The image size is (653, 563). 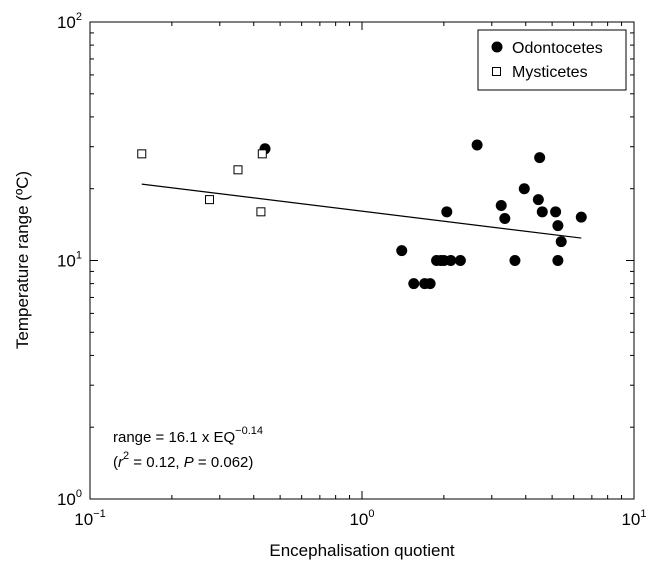 I want to click on legend-box, so click(x=552, y=60).